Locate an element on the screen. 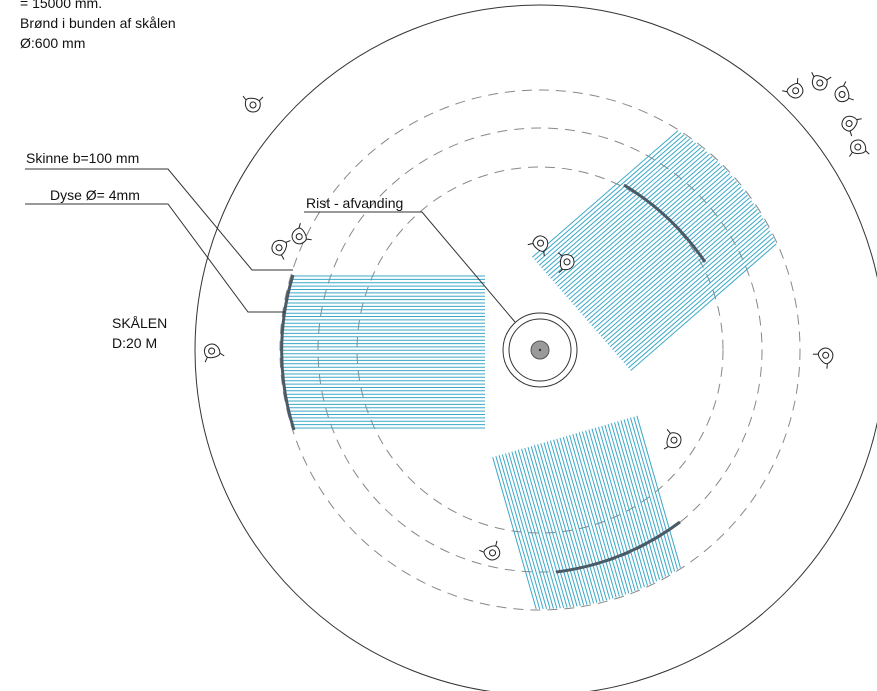 This screenshot has height=691, width=877. label-bowl-name: SKÅLEN is located at coordinates (140, 323).